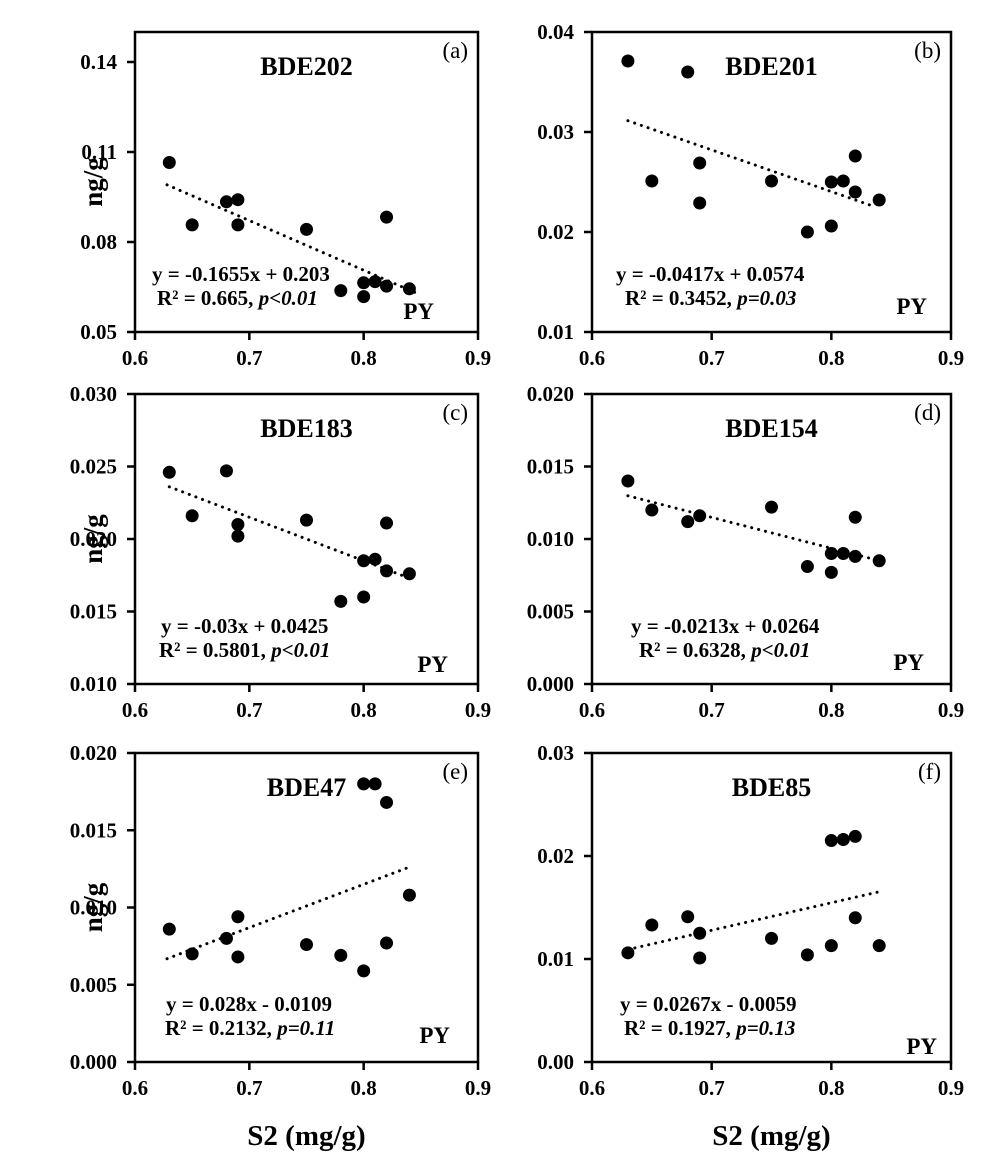  I want to click on panel-letter: (e), so click(455, 771).